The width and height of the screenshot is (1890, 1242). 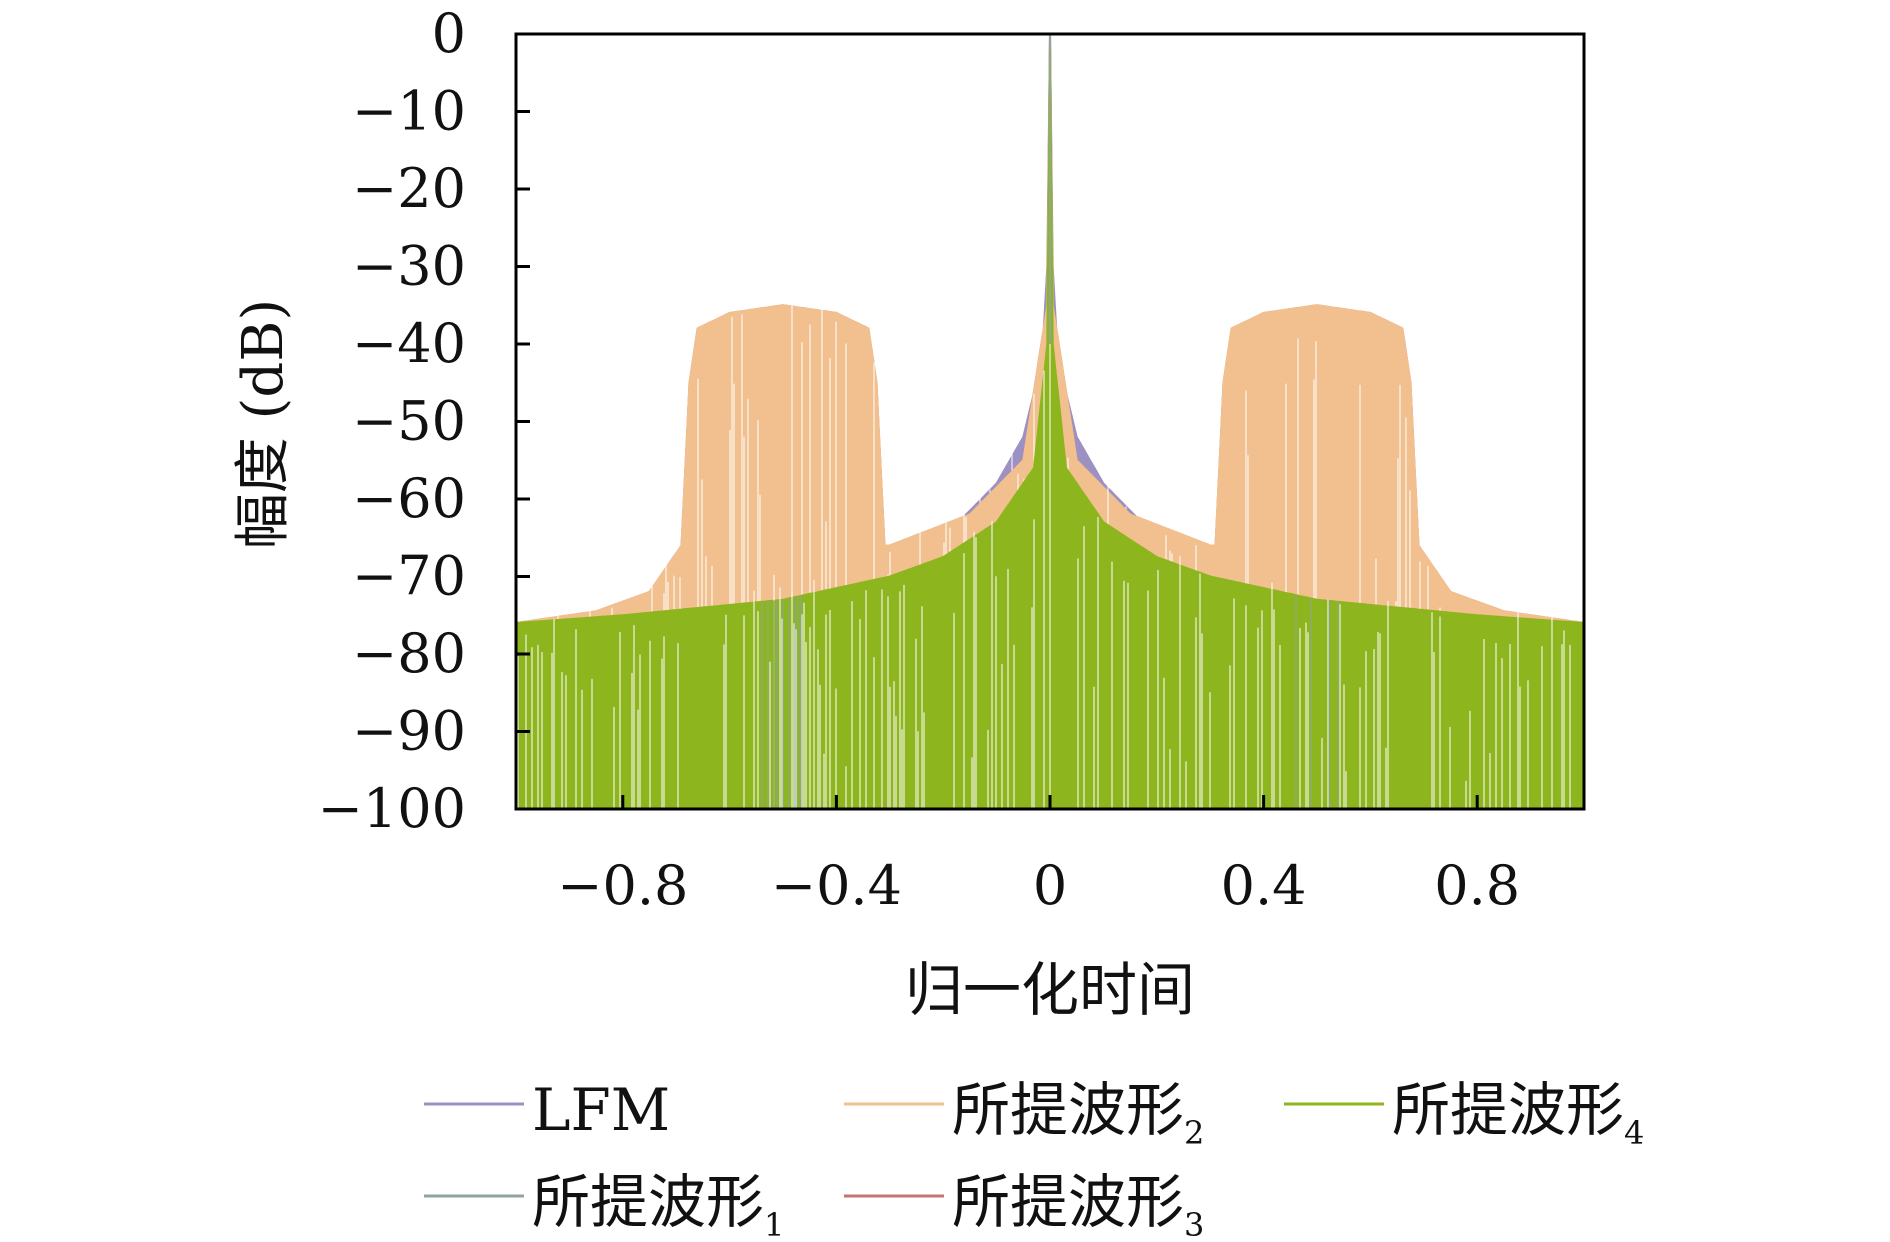 What do you see at coordinates (601, 1110) in the screenshot?
I see `legend-label: LFM` at bounding box center [601, 1110].